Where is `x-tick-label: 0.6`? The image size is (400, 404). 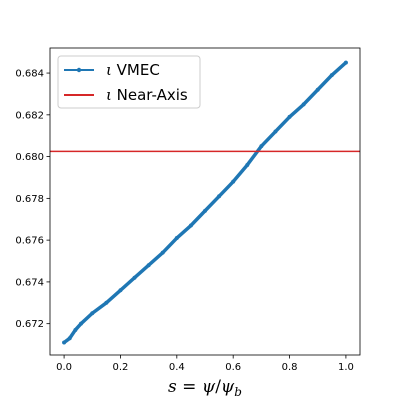
x-tick-label: 0.6 is located at coordinates (233, 367).